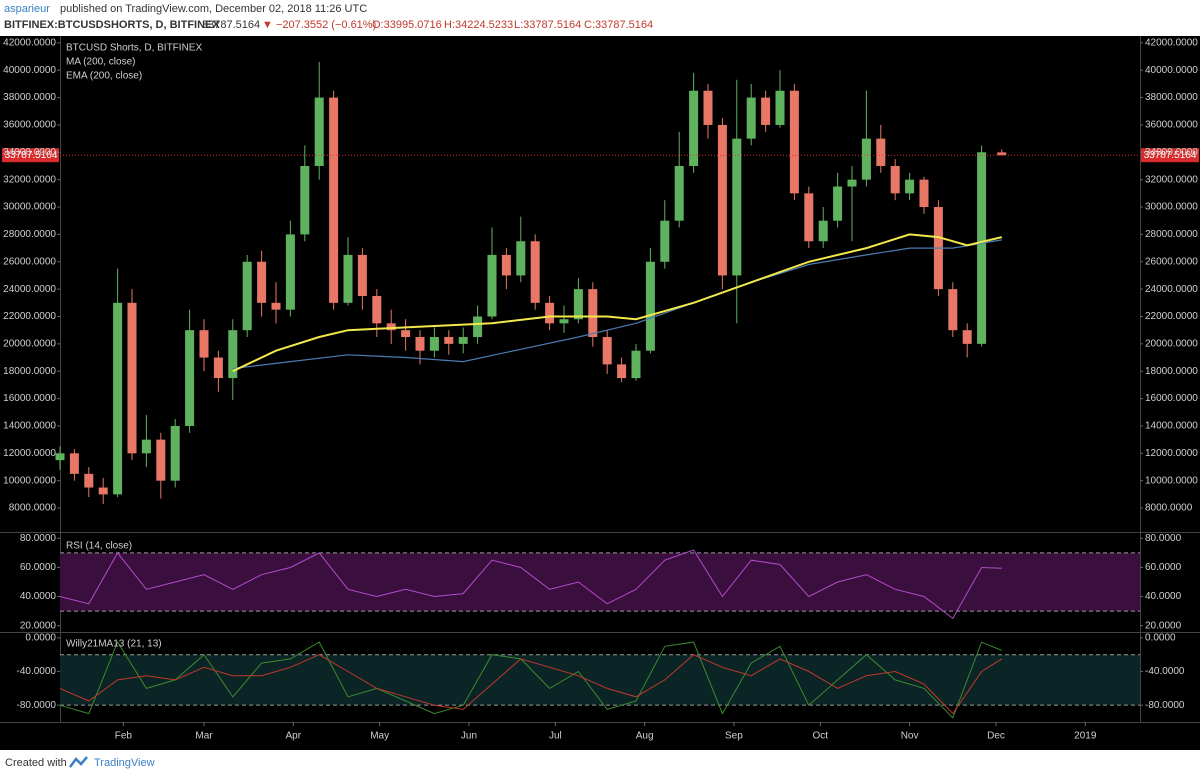 The height and width of the screenshot is (776, 1200). What do you see at coordinates (1160, 638) in the screenshot?
I see `y-tick-label: 0.0000` at bounding box center [1160, 638].